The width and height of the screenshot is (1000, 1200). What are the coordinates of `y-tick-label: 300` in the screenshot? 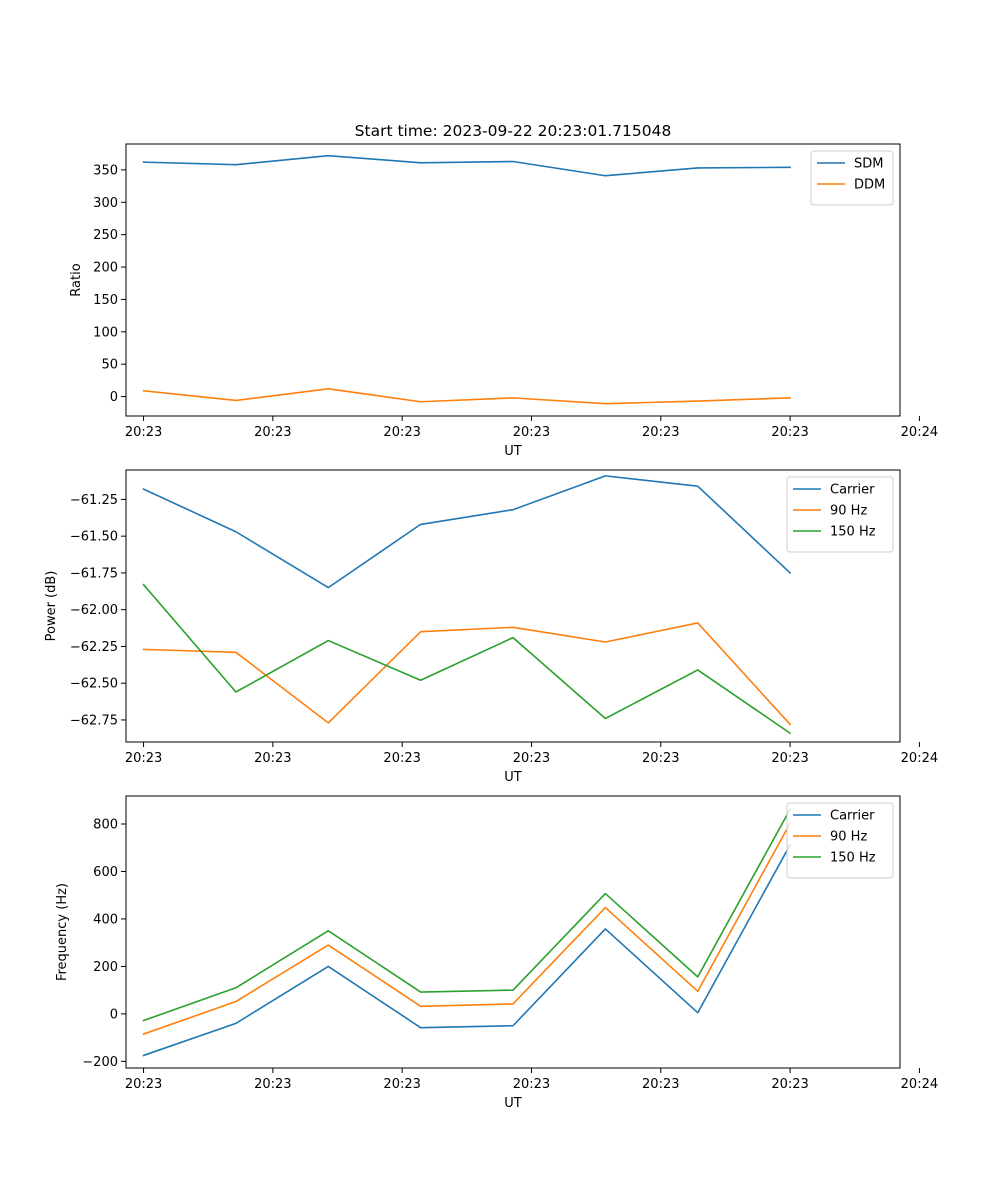 It's located at (105, 203).